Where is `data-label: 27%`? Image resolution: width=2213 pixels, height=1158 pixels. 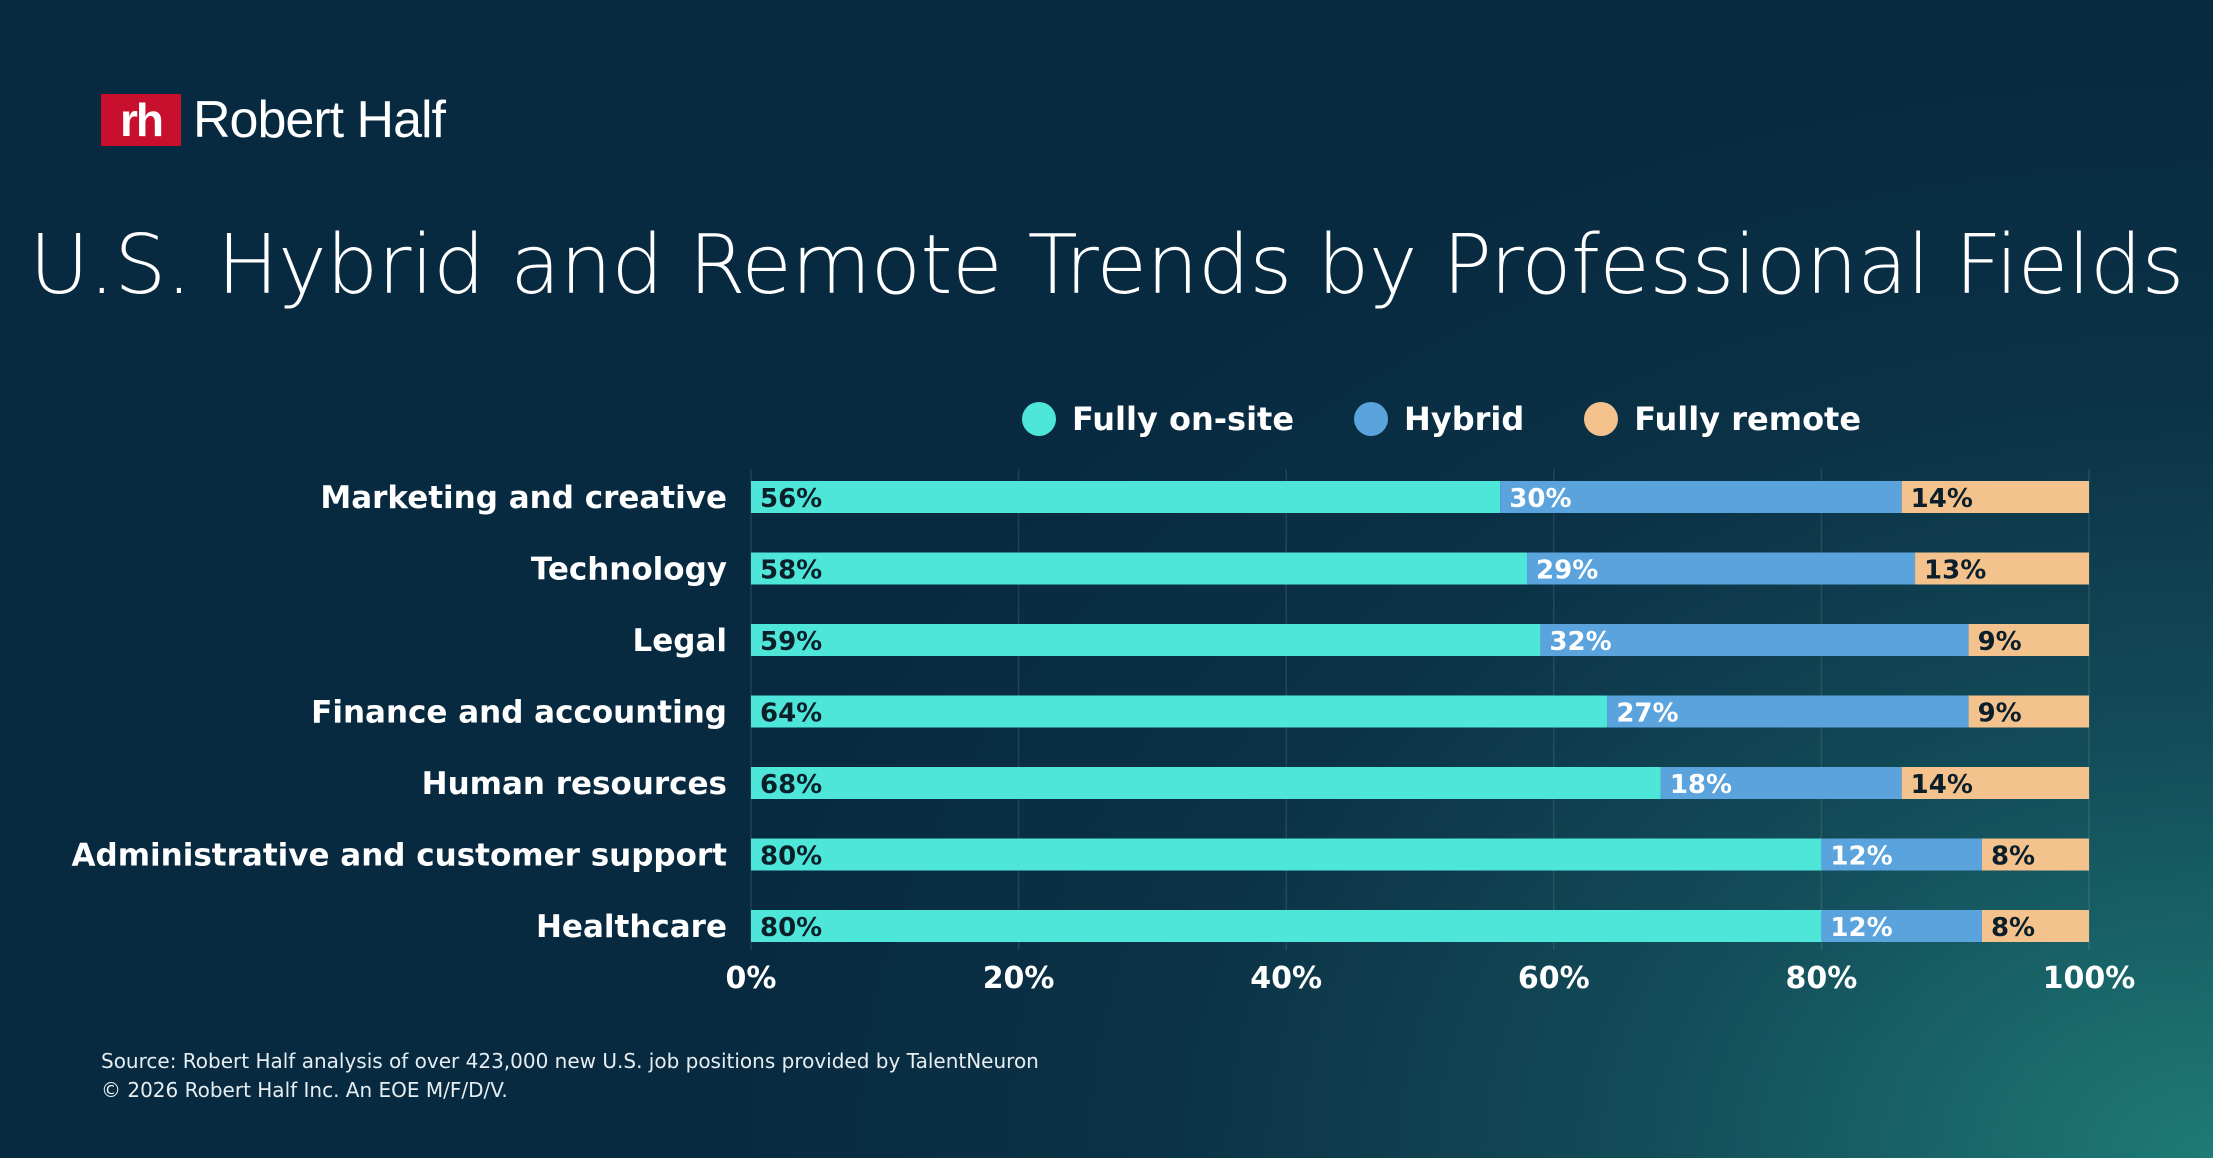
data-label: 27% is located at coordinates (1647, 714).